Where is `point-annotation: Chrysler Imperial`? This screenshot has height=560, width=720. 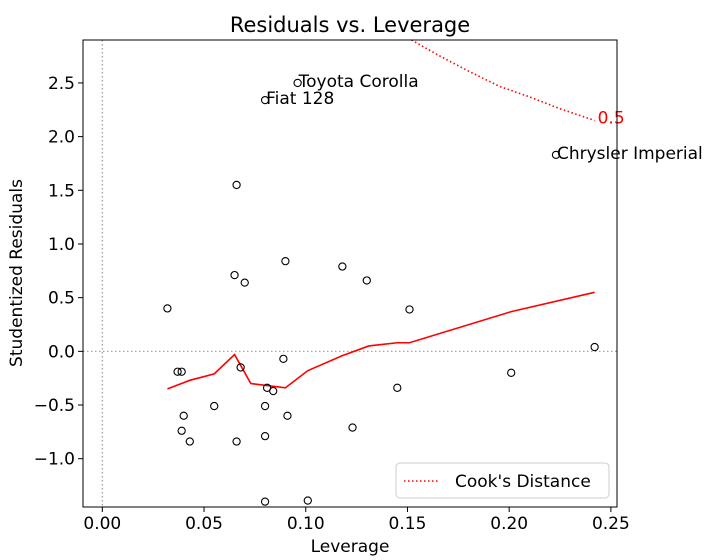 point-annotation: Chrysler Imperial is located at coordinates (630, 154).